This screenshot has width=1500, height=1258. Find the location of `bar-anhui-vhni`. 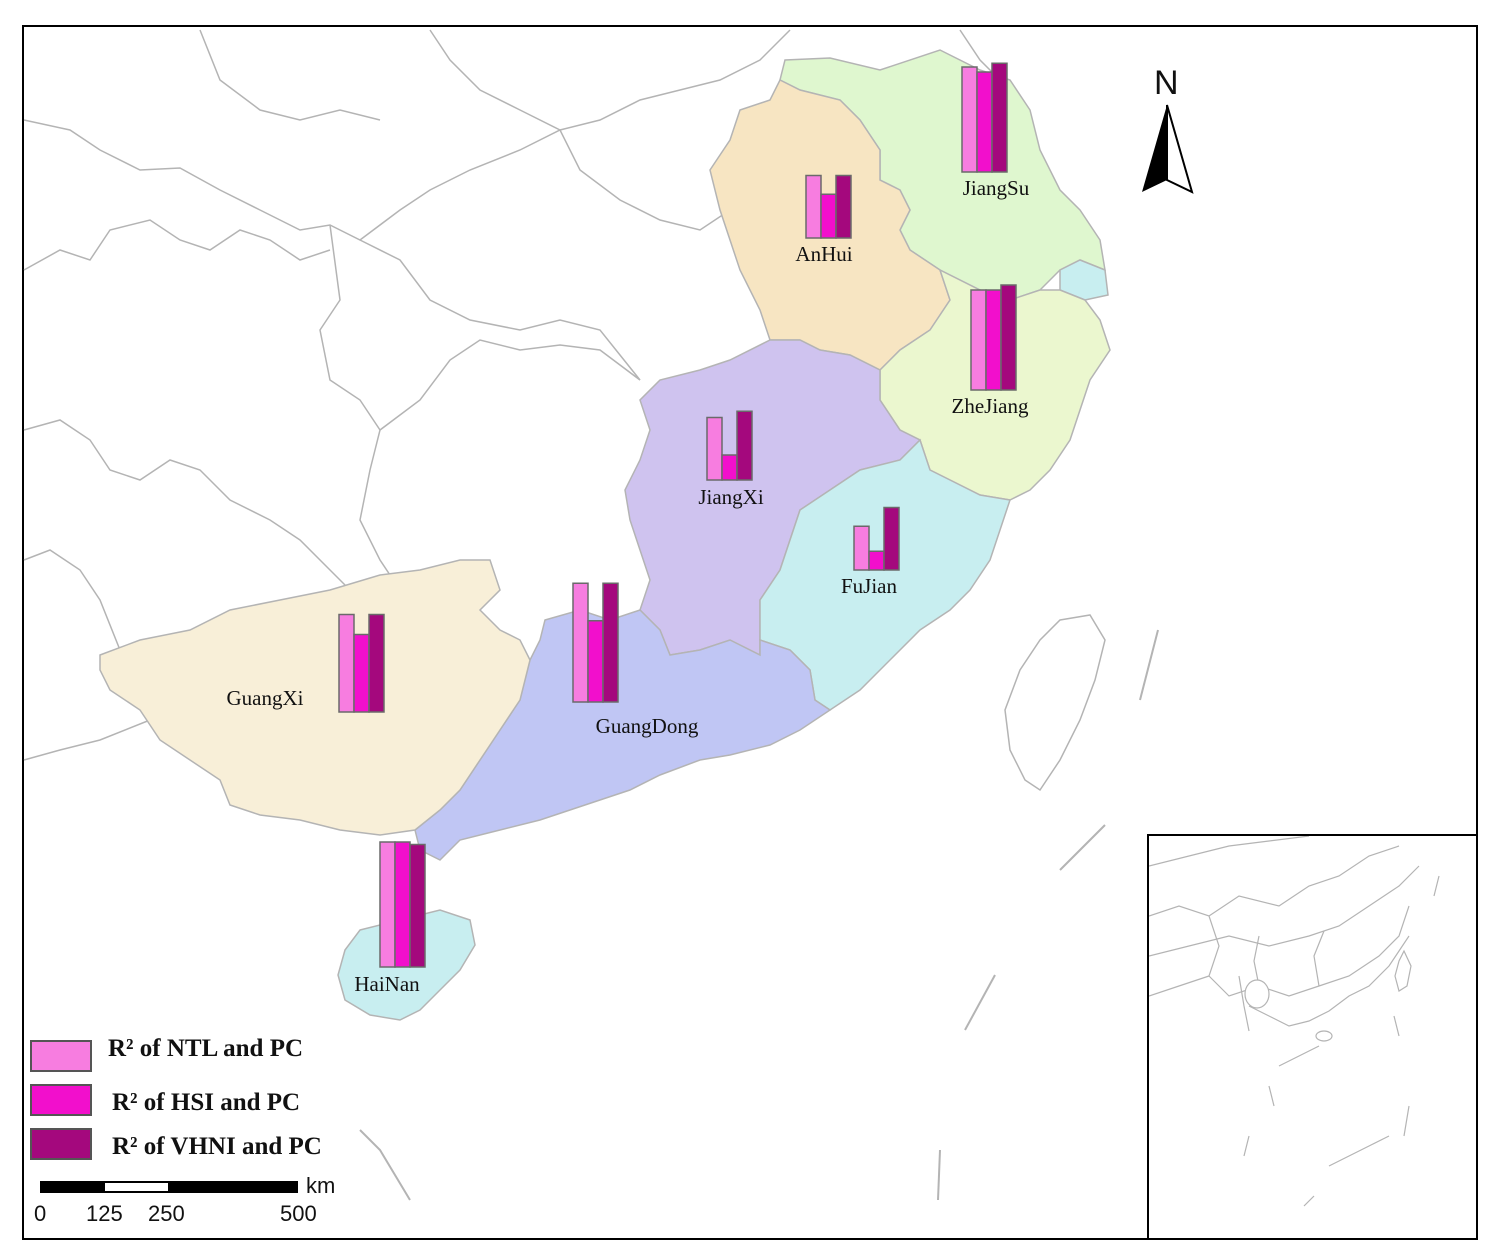

bar-anhui-vhni is located at coordinates (843, 206).